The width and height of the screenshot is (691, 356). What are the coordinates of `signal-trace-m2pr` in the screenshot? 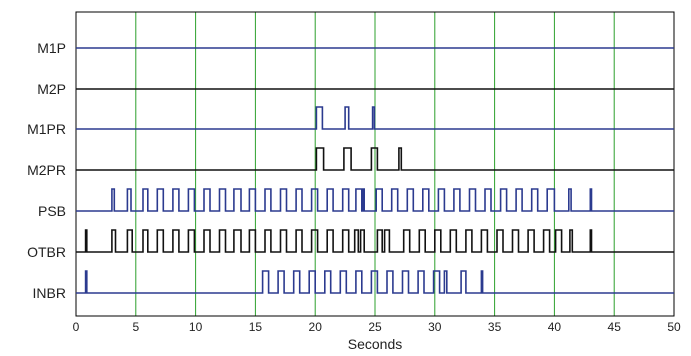 It's located at (375, 159).